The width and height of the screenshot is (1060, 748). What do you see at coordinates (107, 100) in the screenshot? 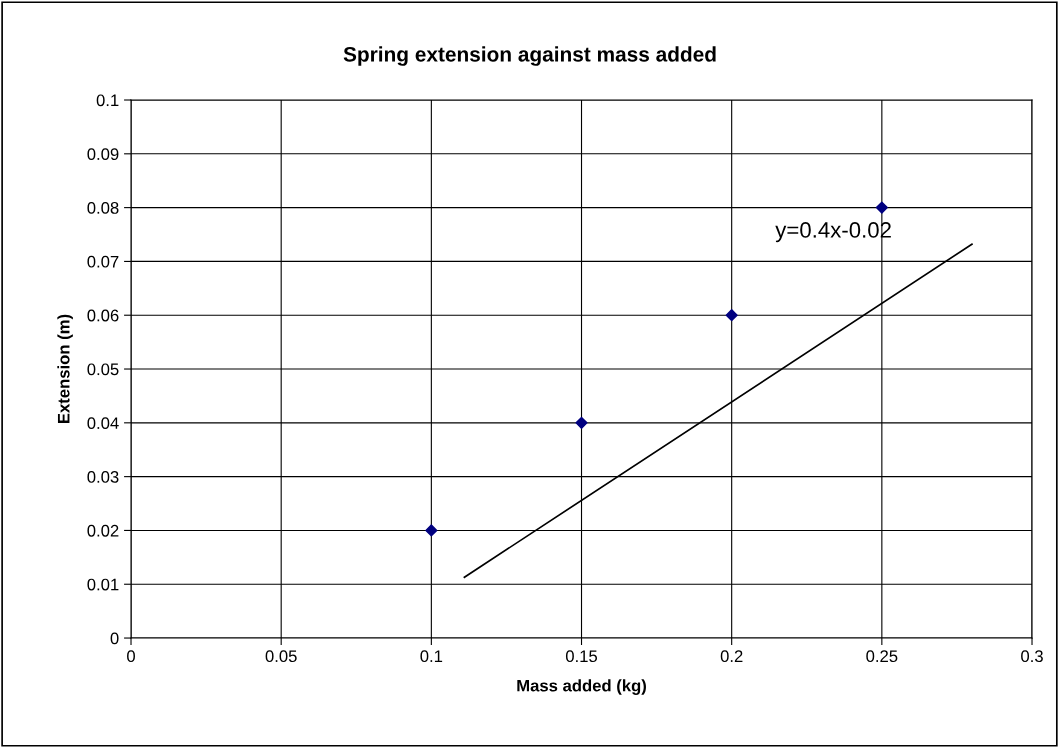
I see `y-tick-label: 0.1` at bounding box center [107, 100].